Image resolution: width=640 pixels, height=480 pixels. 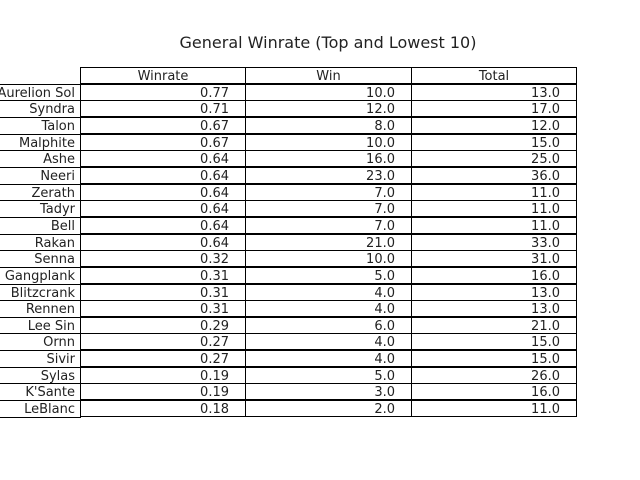 What do you see at coordinates (163, 92) in the screenshot?
I see `winrate-cell: 0.77` at bounding box center [163, 92].